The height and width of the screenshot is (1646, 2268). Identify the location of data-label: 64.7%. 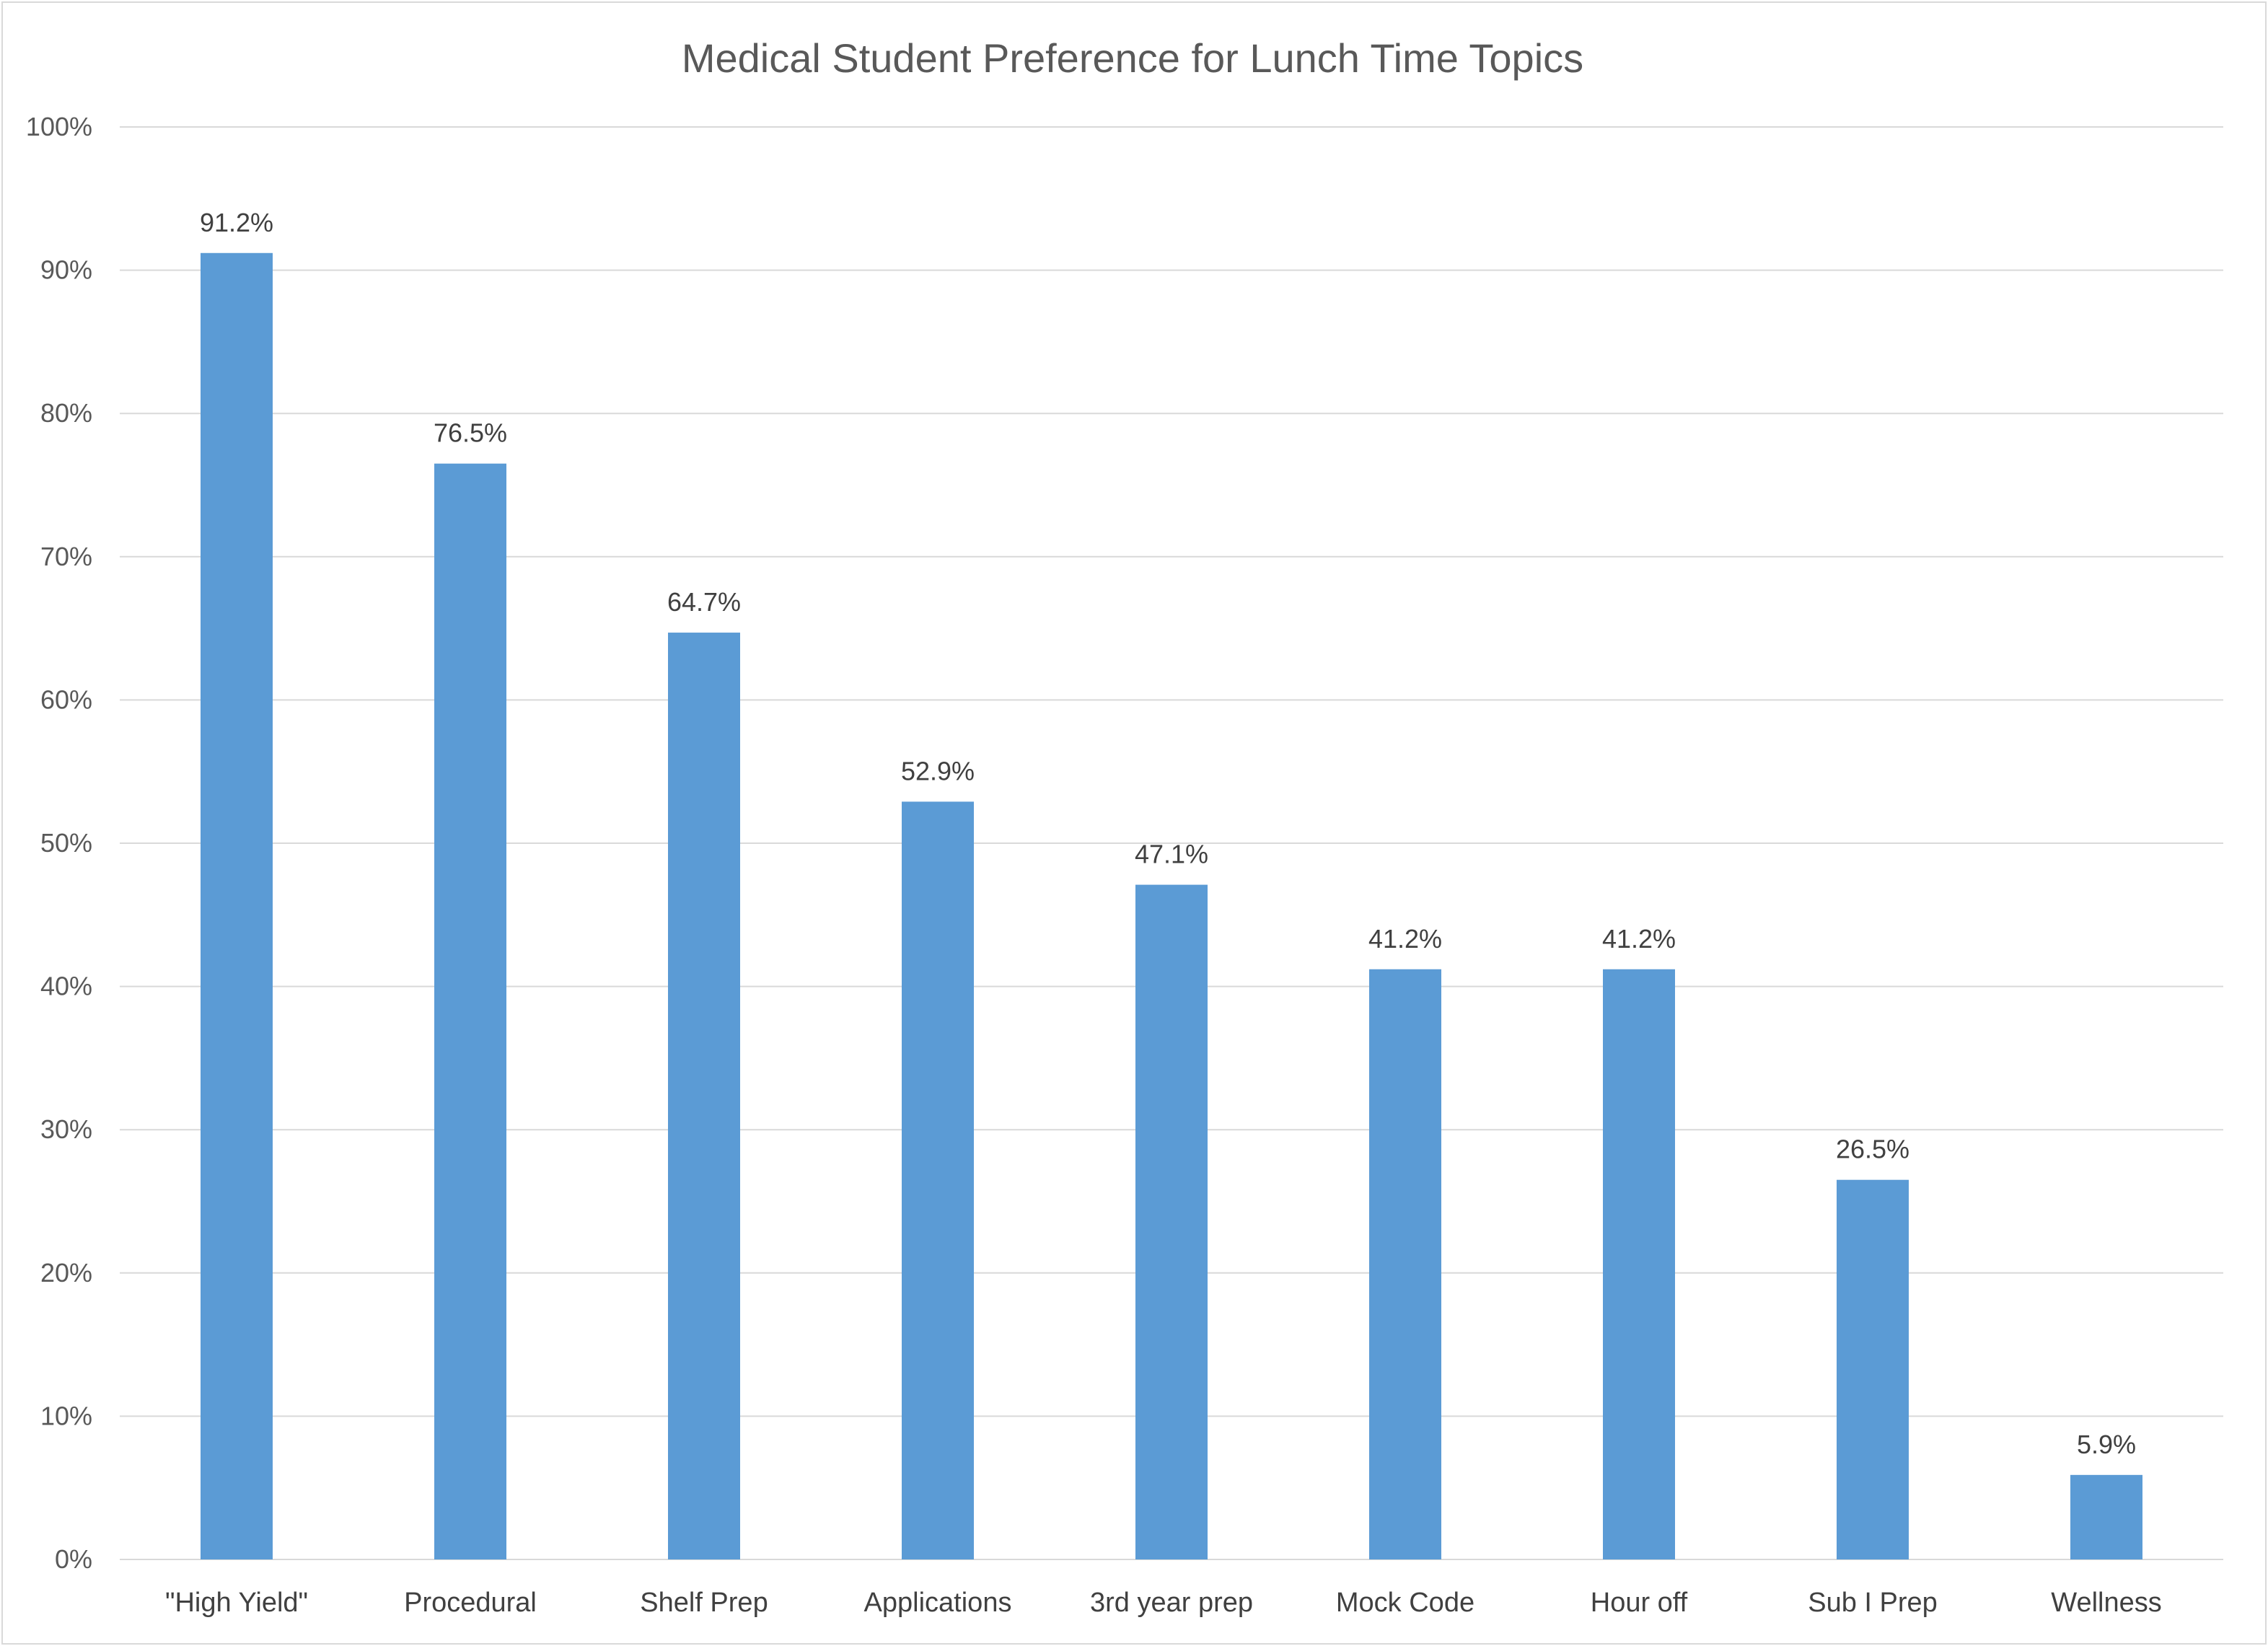
(704, 602).